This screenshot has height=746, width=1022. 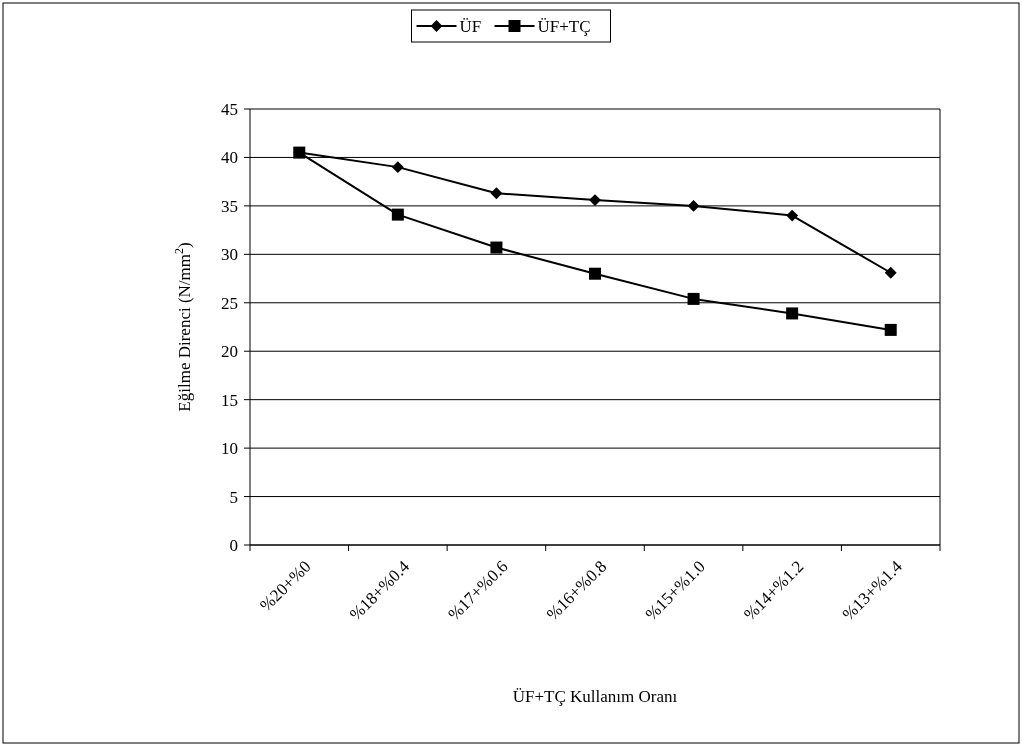 What do you see at coordinates (229, 303) in the screenshot?
I see `y-tick-label: 25` at bounding box center [229, 303].